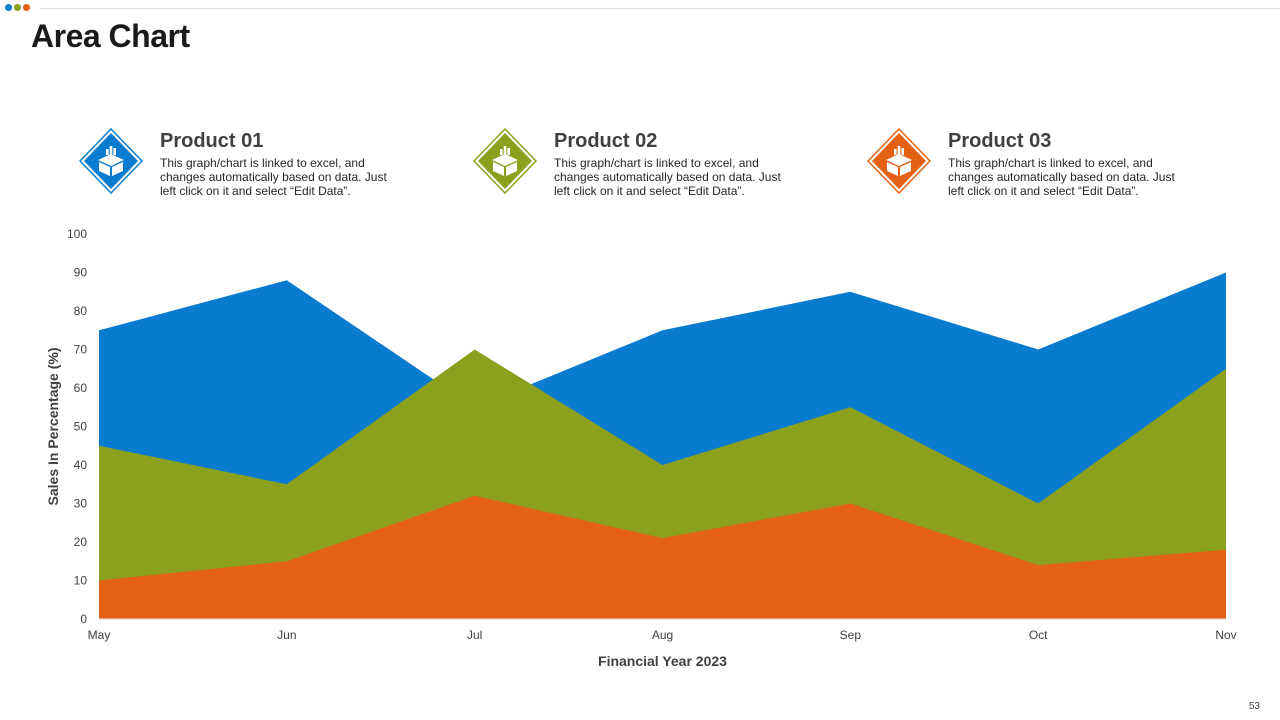 This screenshot has width=1280, height=720. I want to click on page-number: 53, so click(1254, 706).